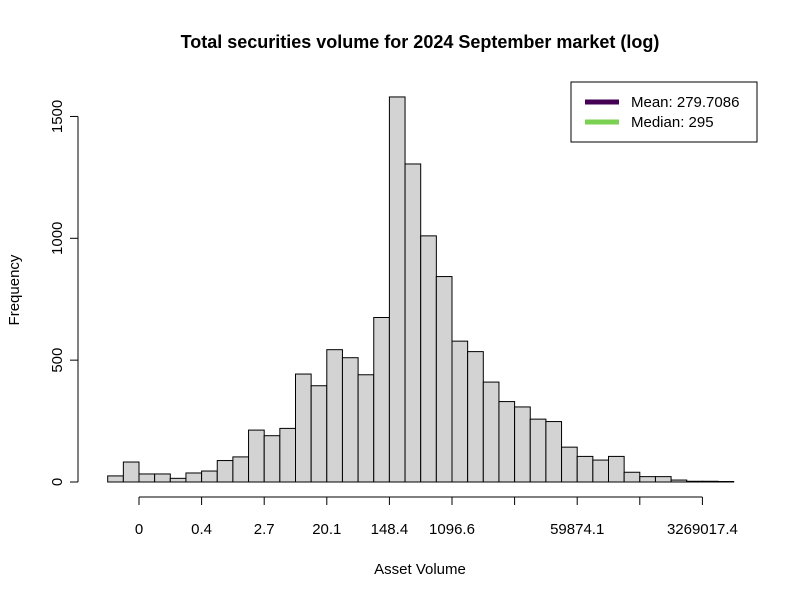 Image resolution: width=800 pixels, height=600 pixels. What do you see at coordinates (201, 529) in the screenshot?
I see `x-tick-label: 0.4` at bounding box center [201, 529].